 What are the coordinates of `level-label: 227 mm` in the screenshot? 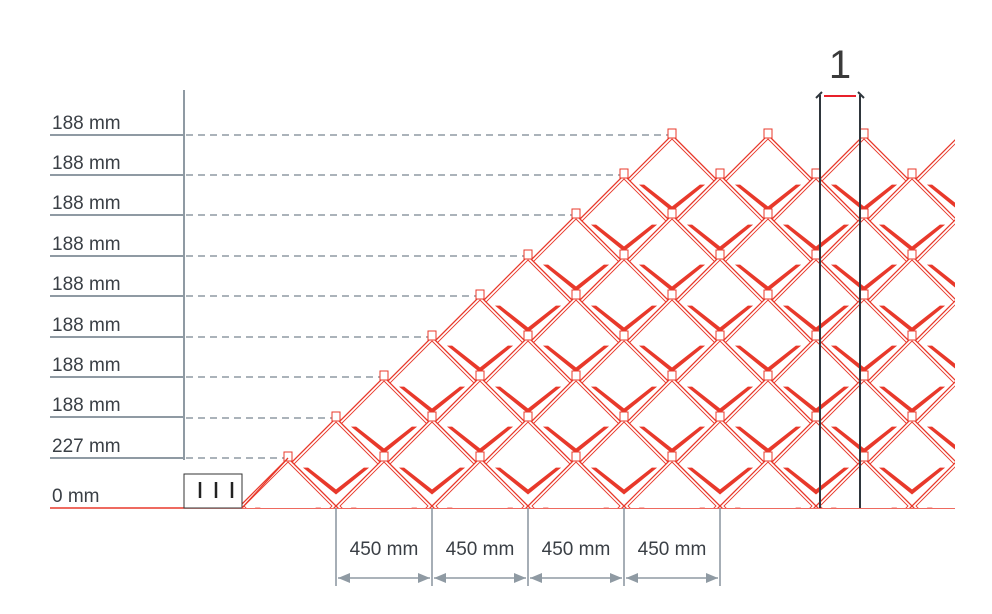 It's located at (86, 446).